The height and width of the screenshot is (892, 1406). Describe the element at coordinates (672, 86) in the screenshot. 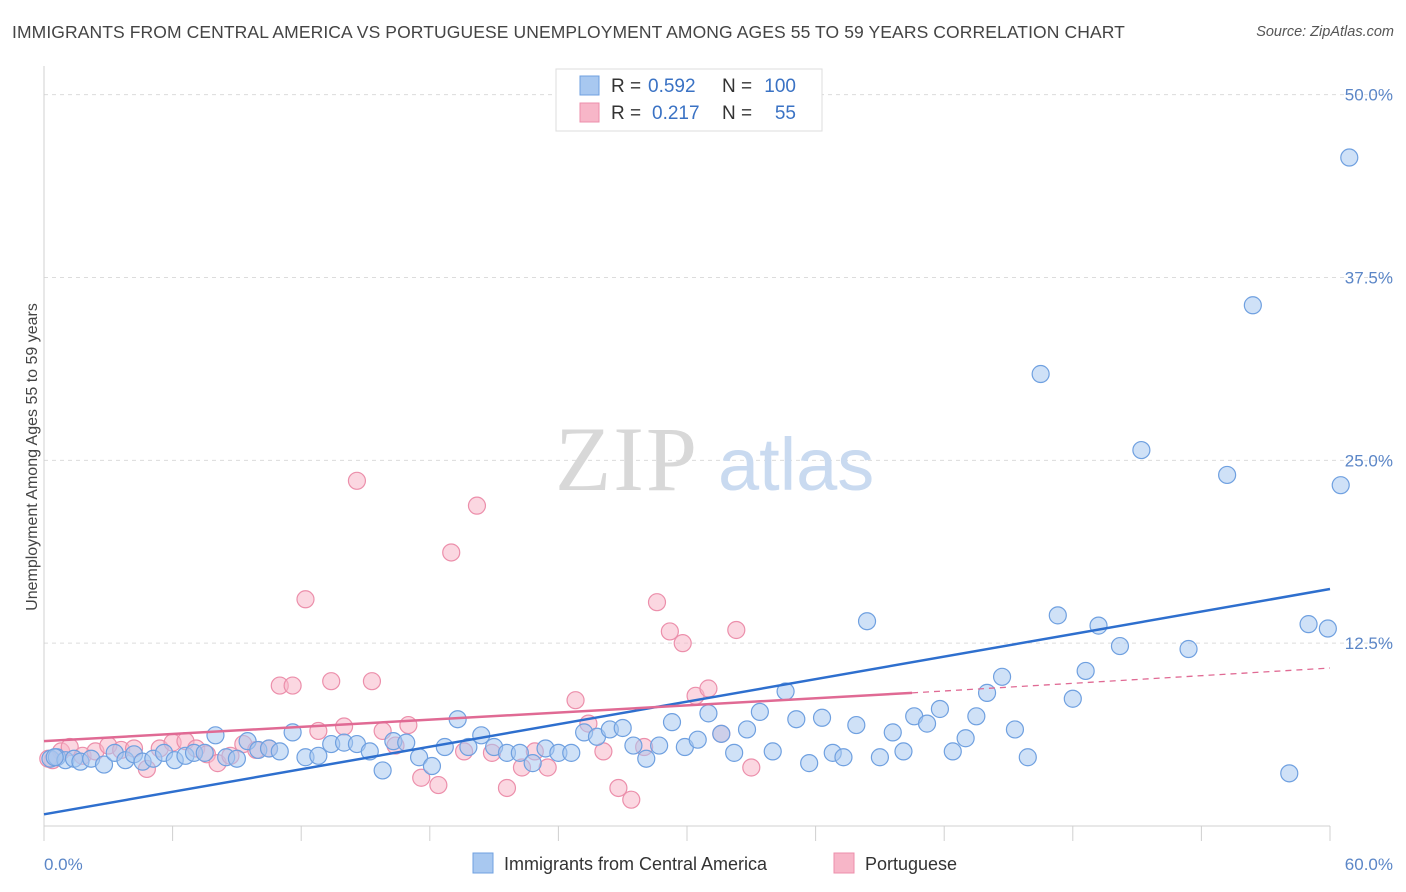

I see `legend-r-value-1: 0.592` at that location.